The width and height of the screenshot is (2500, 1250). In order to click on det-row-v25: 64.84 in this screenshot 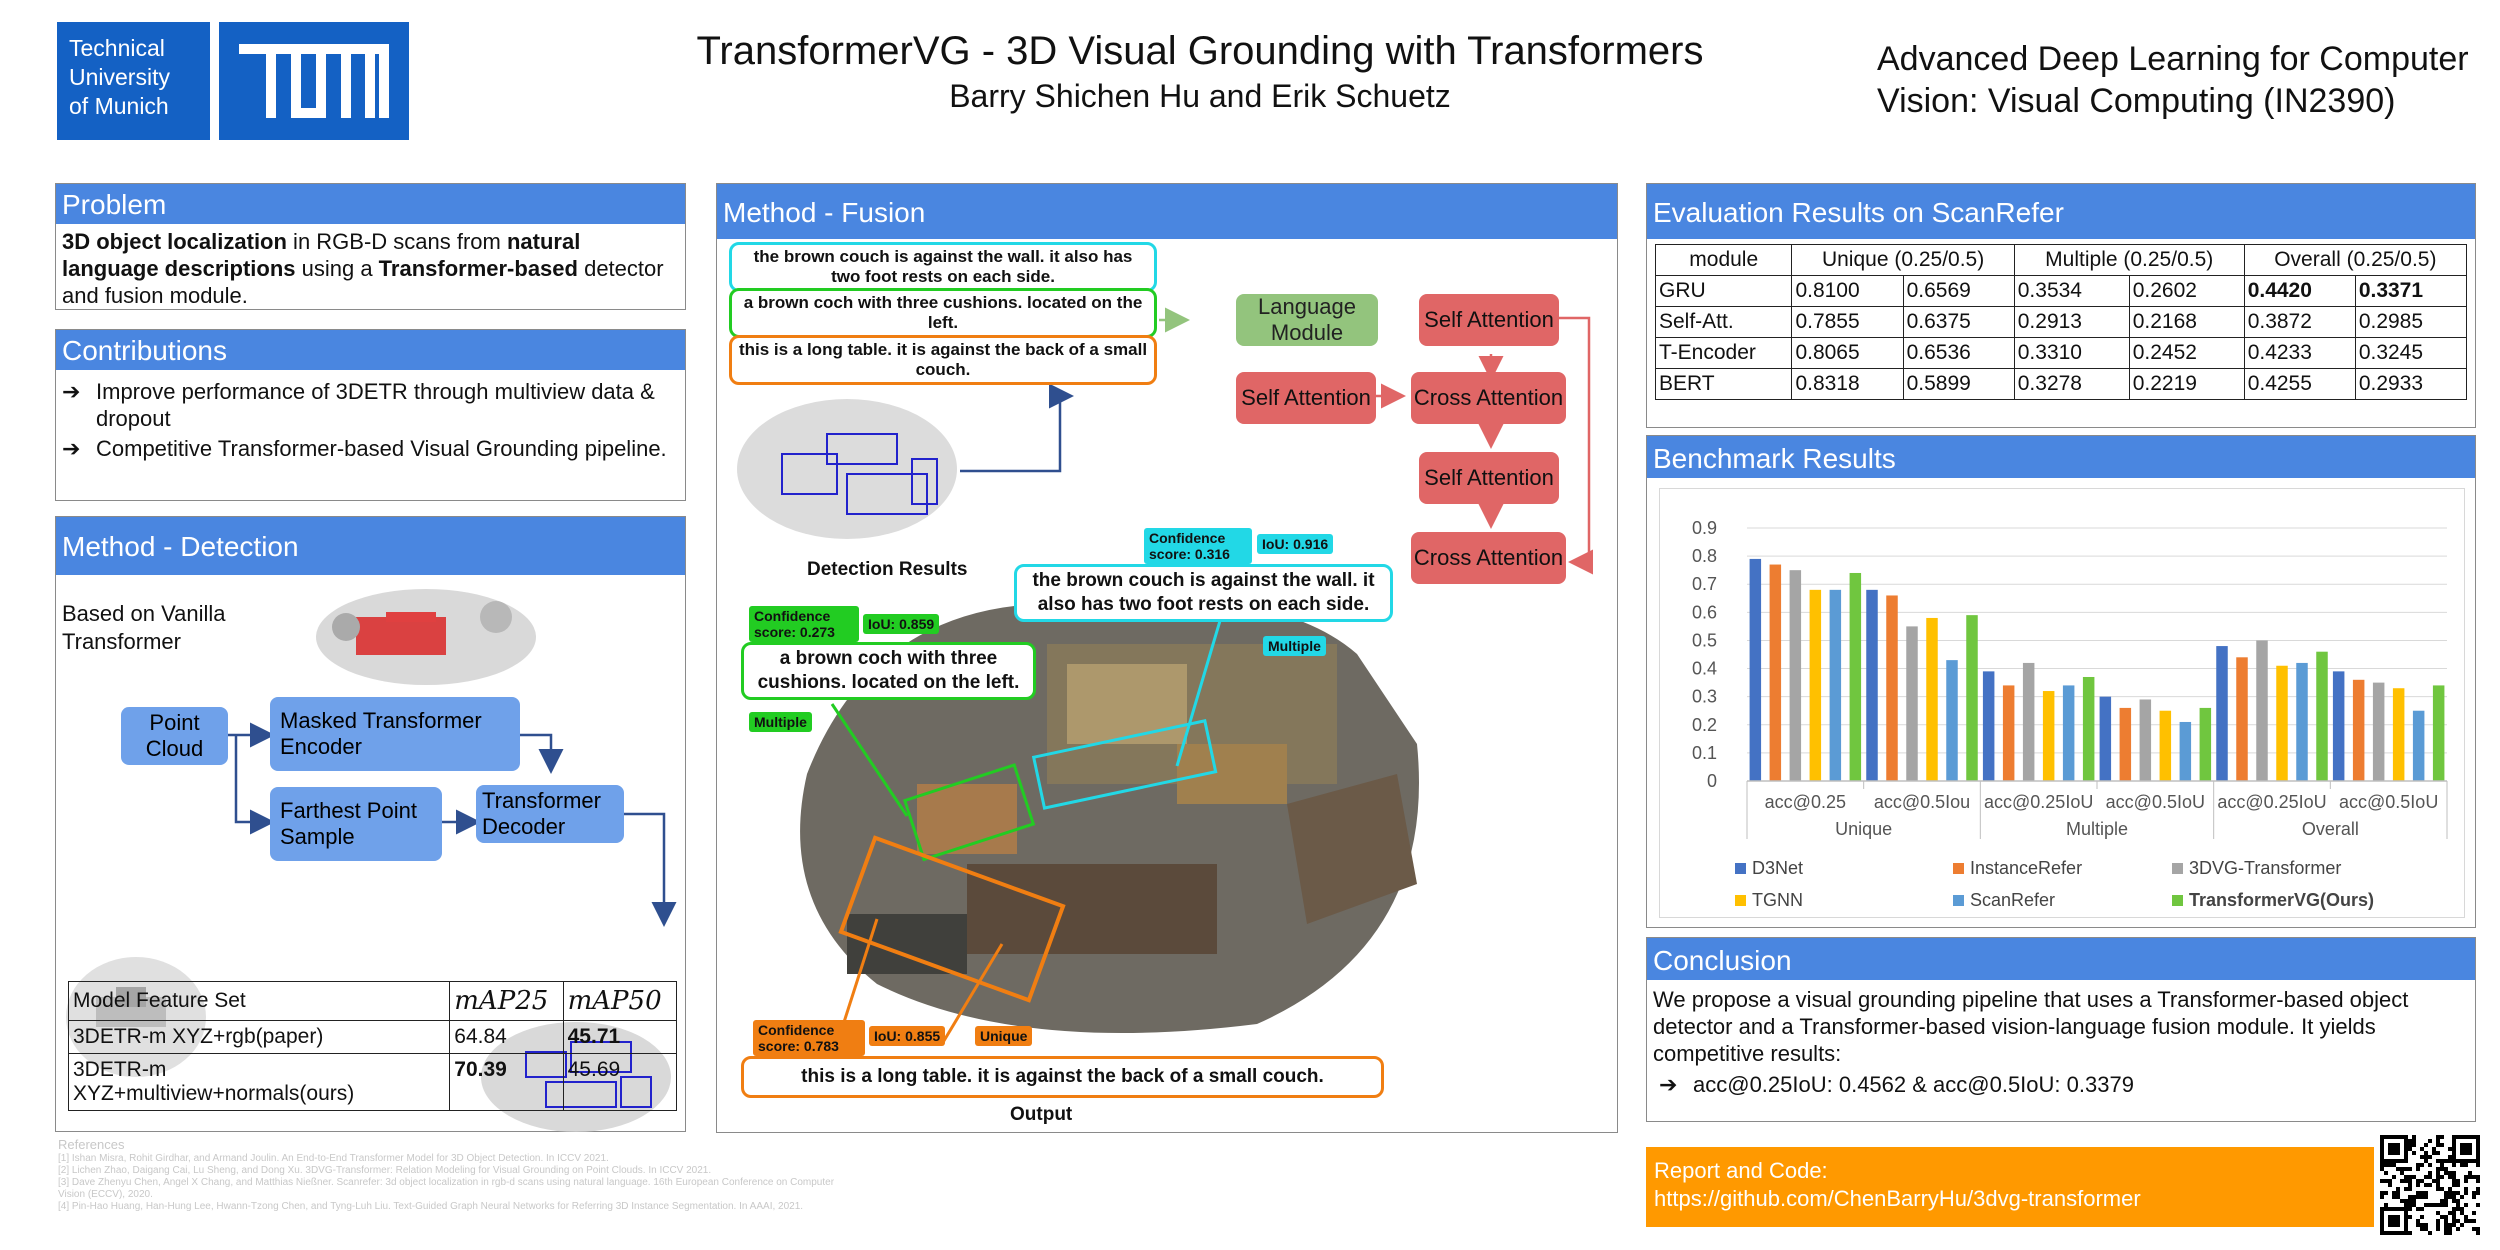, I will do `click(506, 1037)`.